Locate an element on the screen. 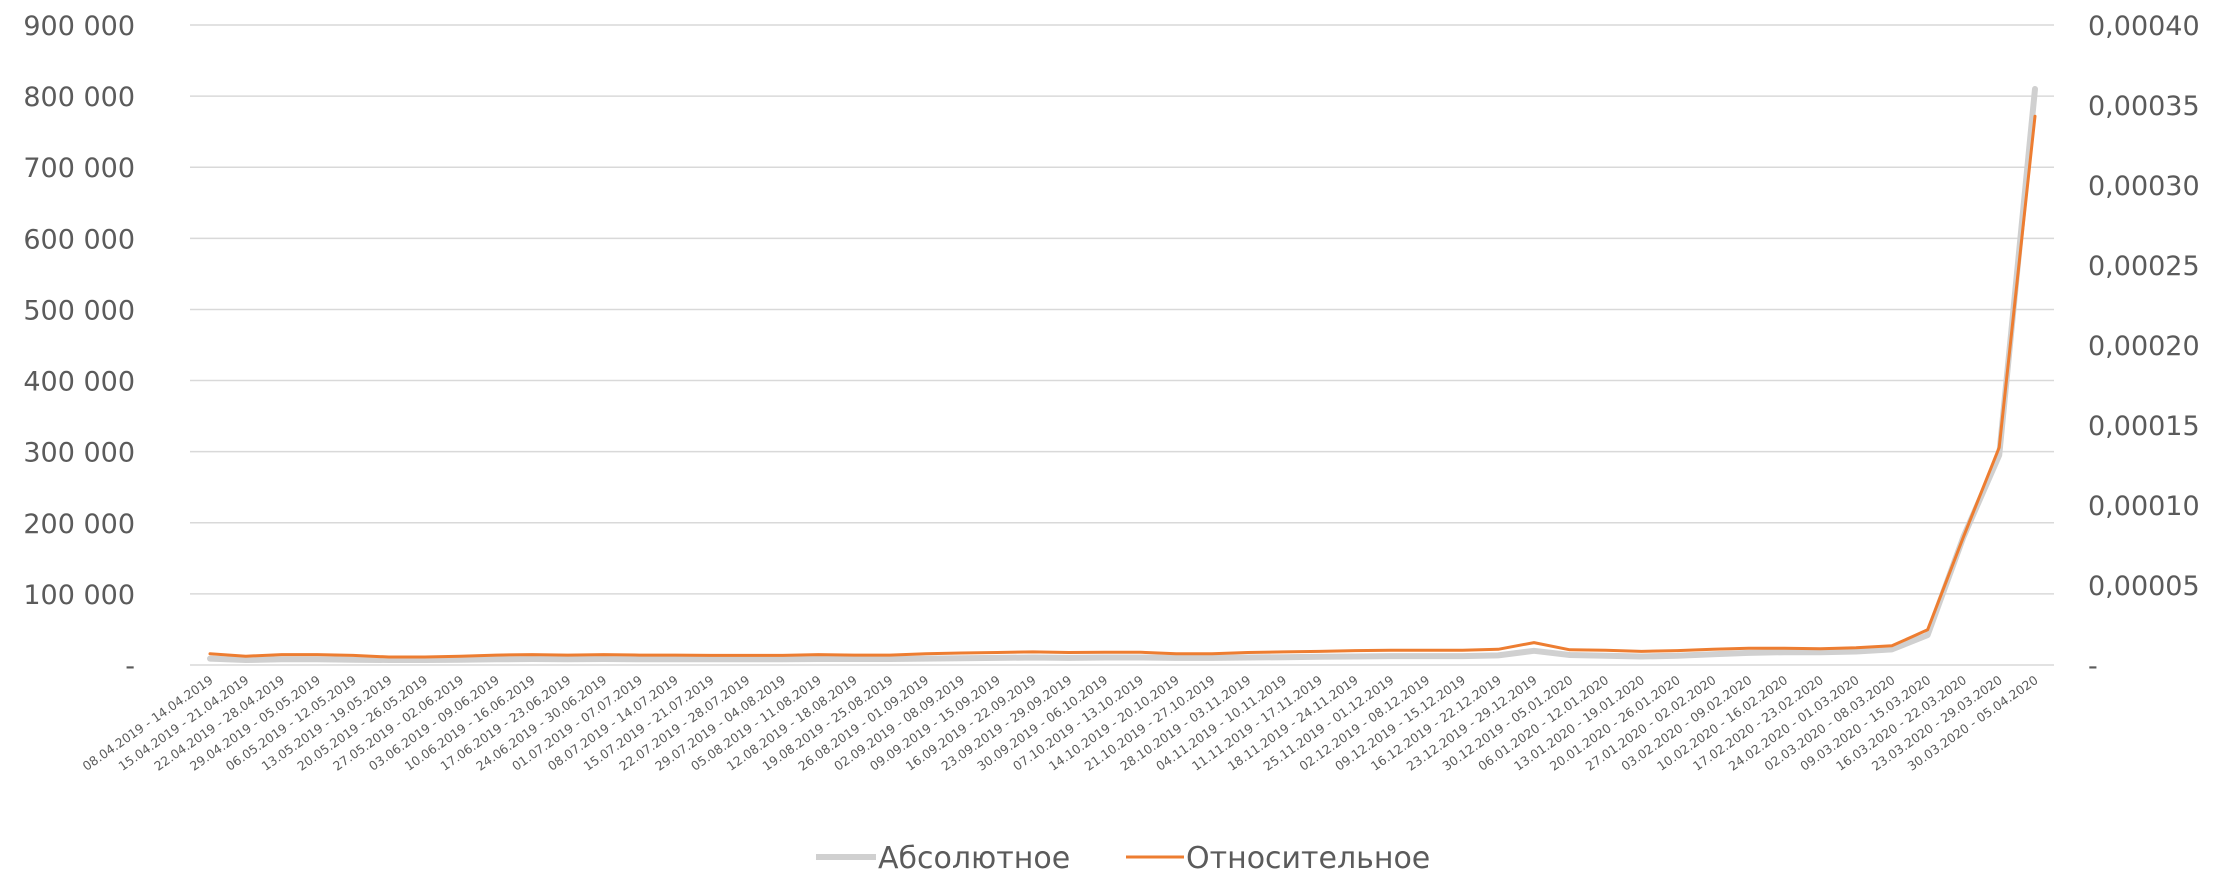  left-axis-tick-label: 200 000 is located at coordinates (79, 524).